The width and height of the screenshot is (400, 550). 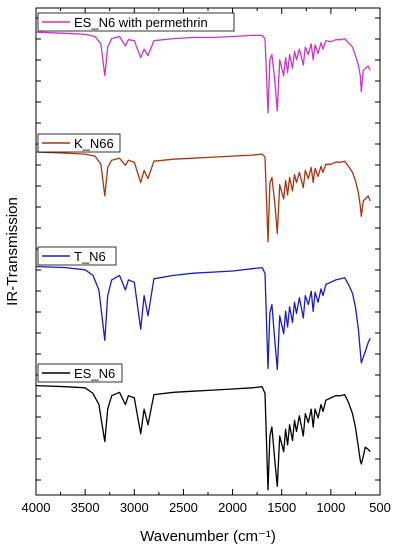 I want to click on x-tick-label: 3000, so click(x=134, y=507).